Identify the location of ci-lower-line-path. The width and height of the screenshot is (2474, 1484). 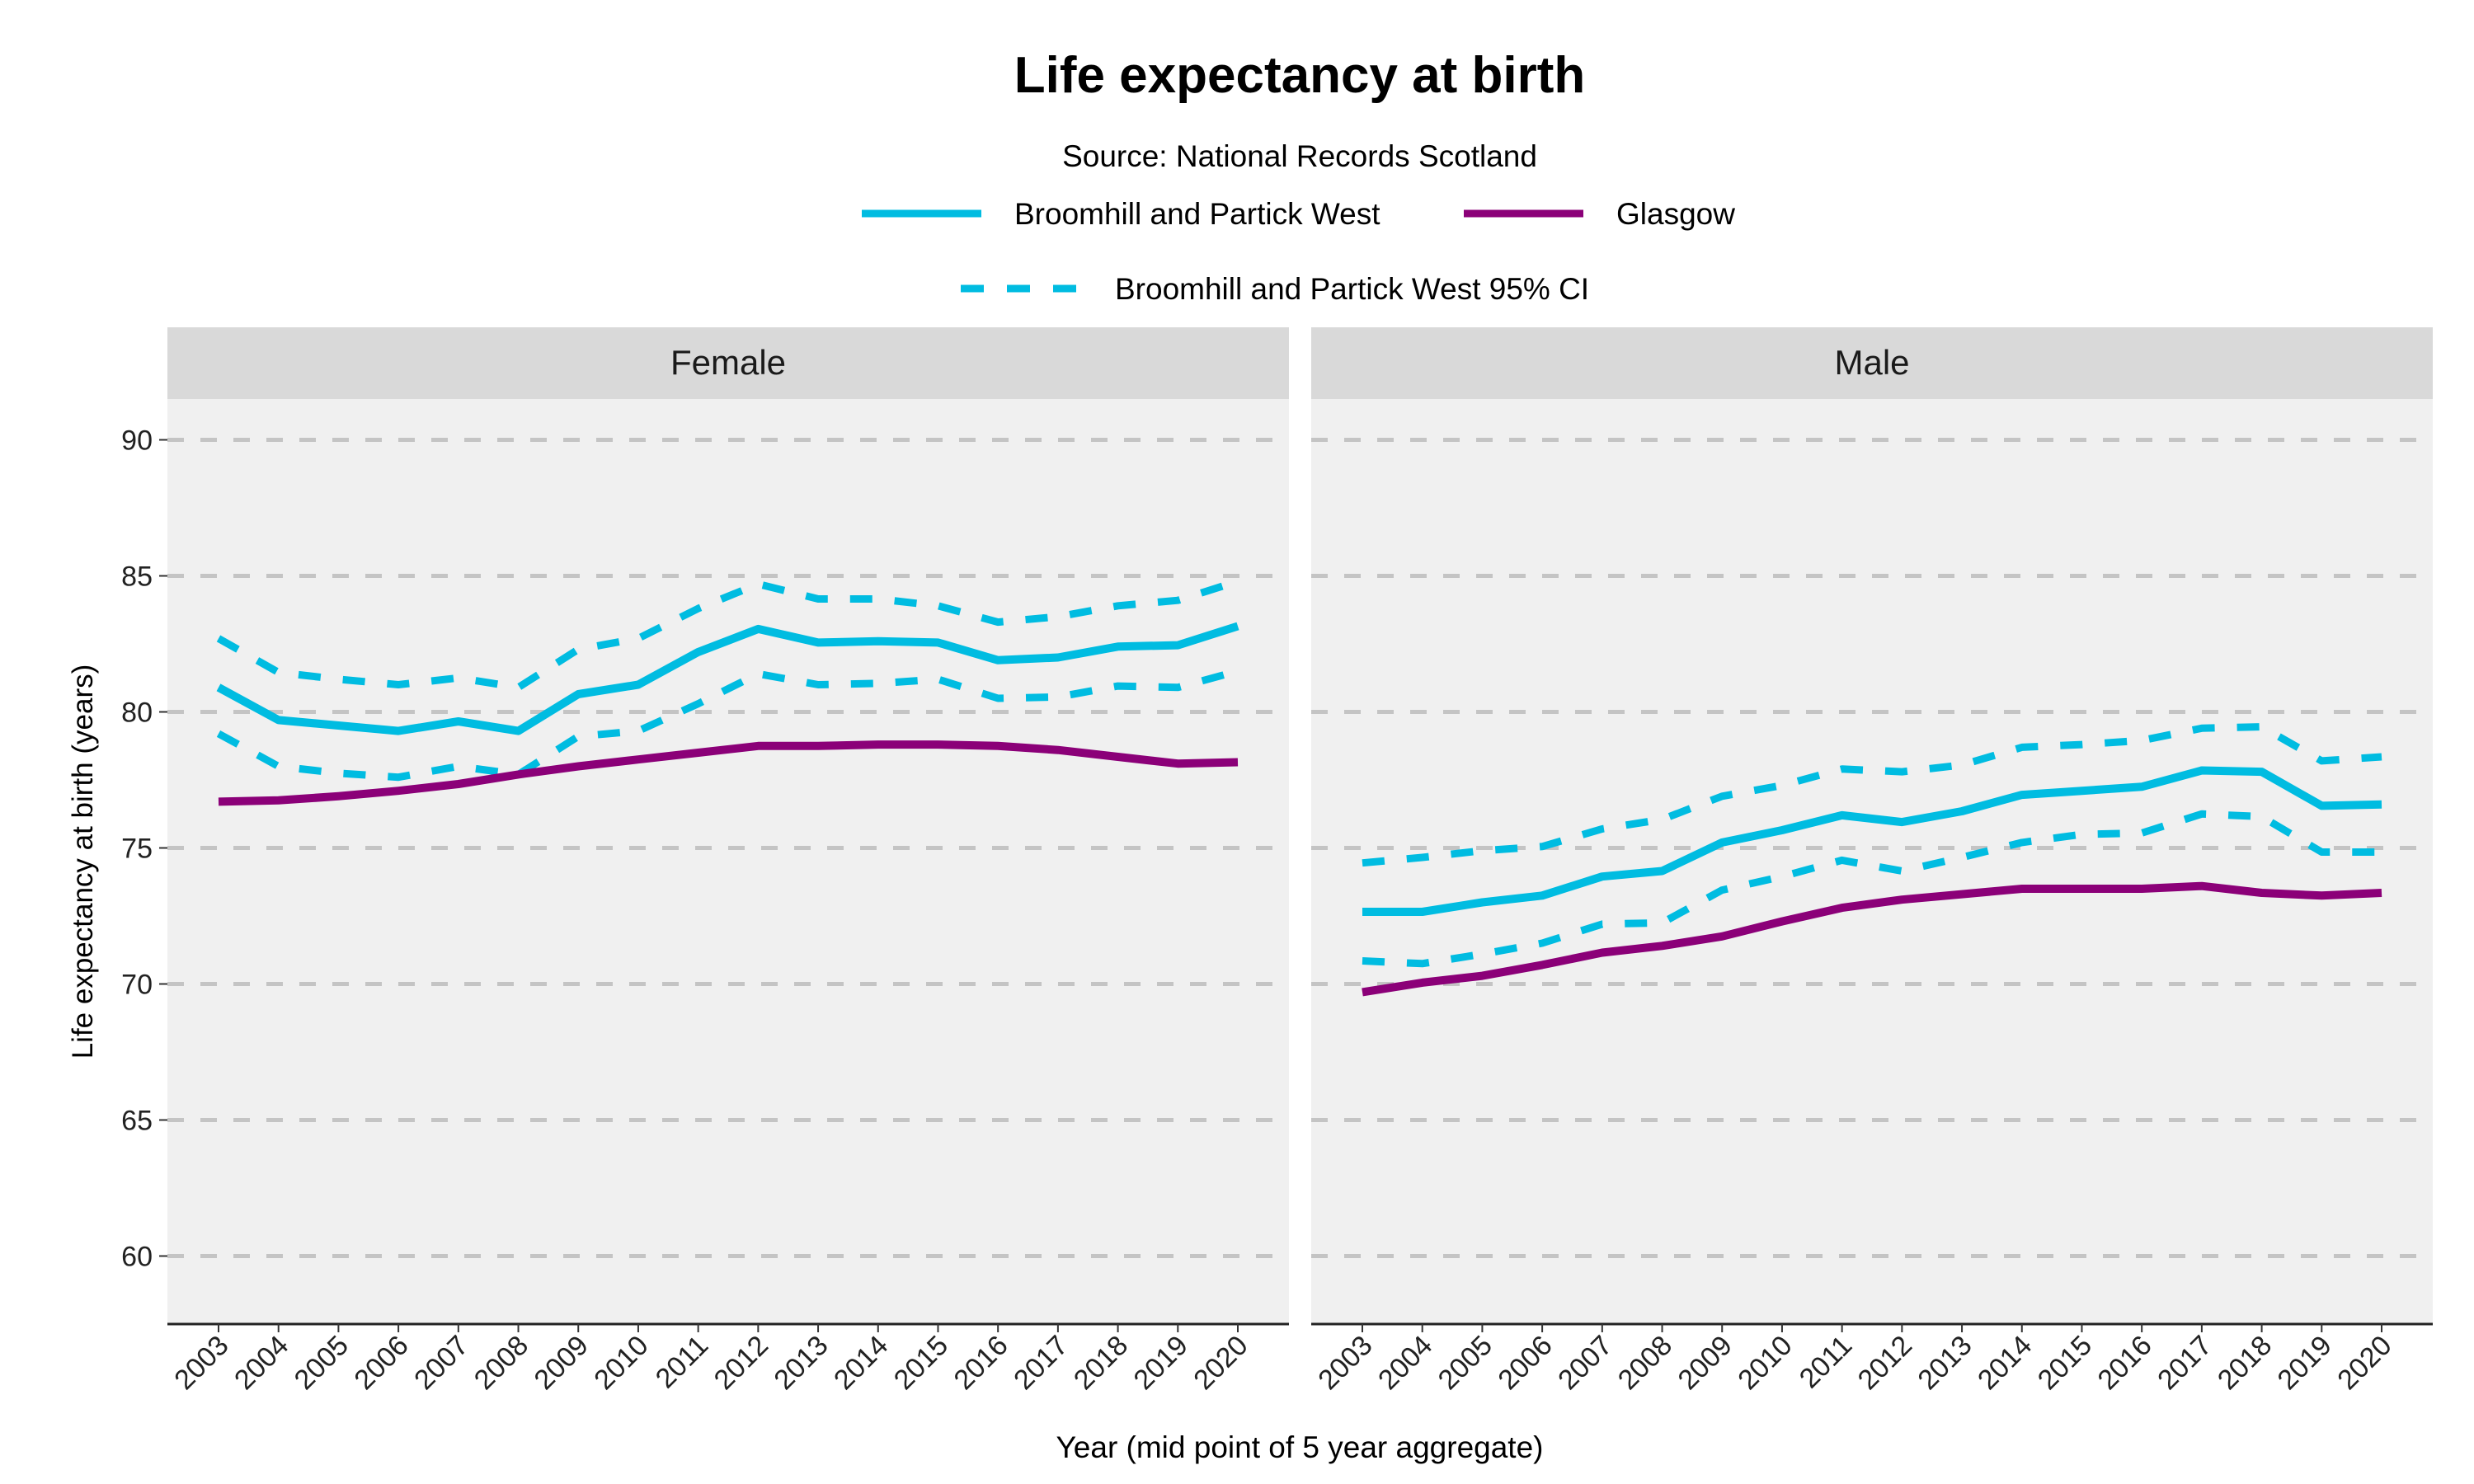
(727, 724).